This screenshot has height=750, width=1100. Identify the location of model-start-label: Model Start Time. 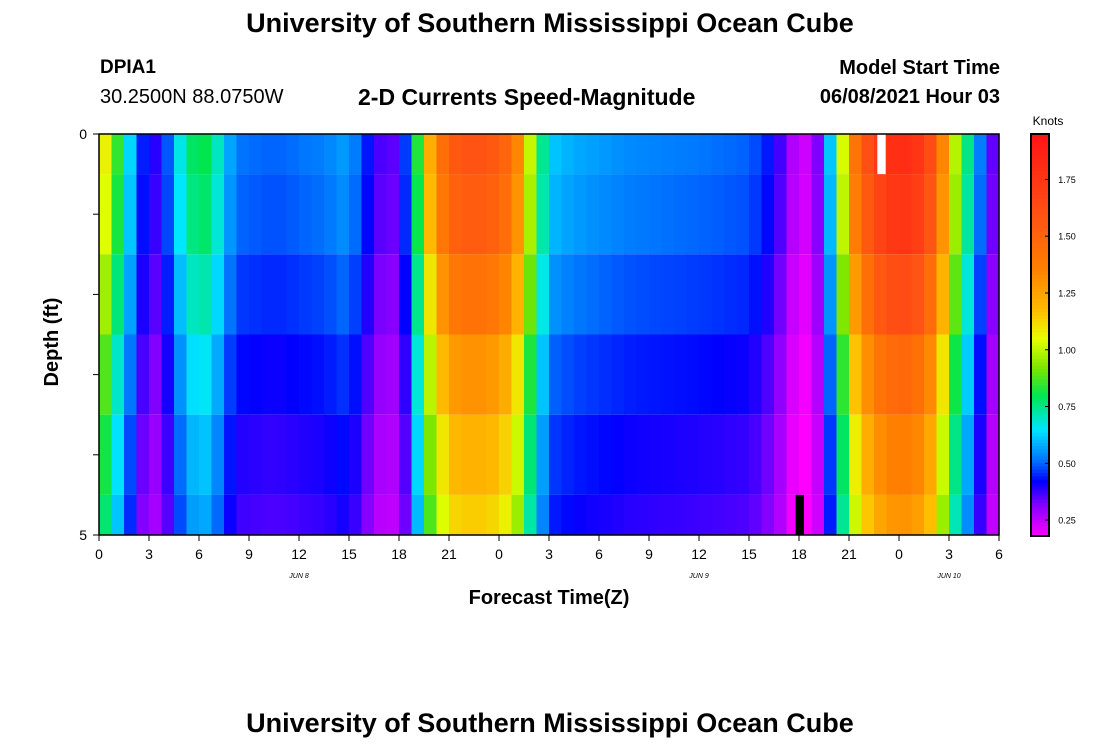
(919, 68).